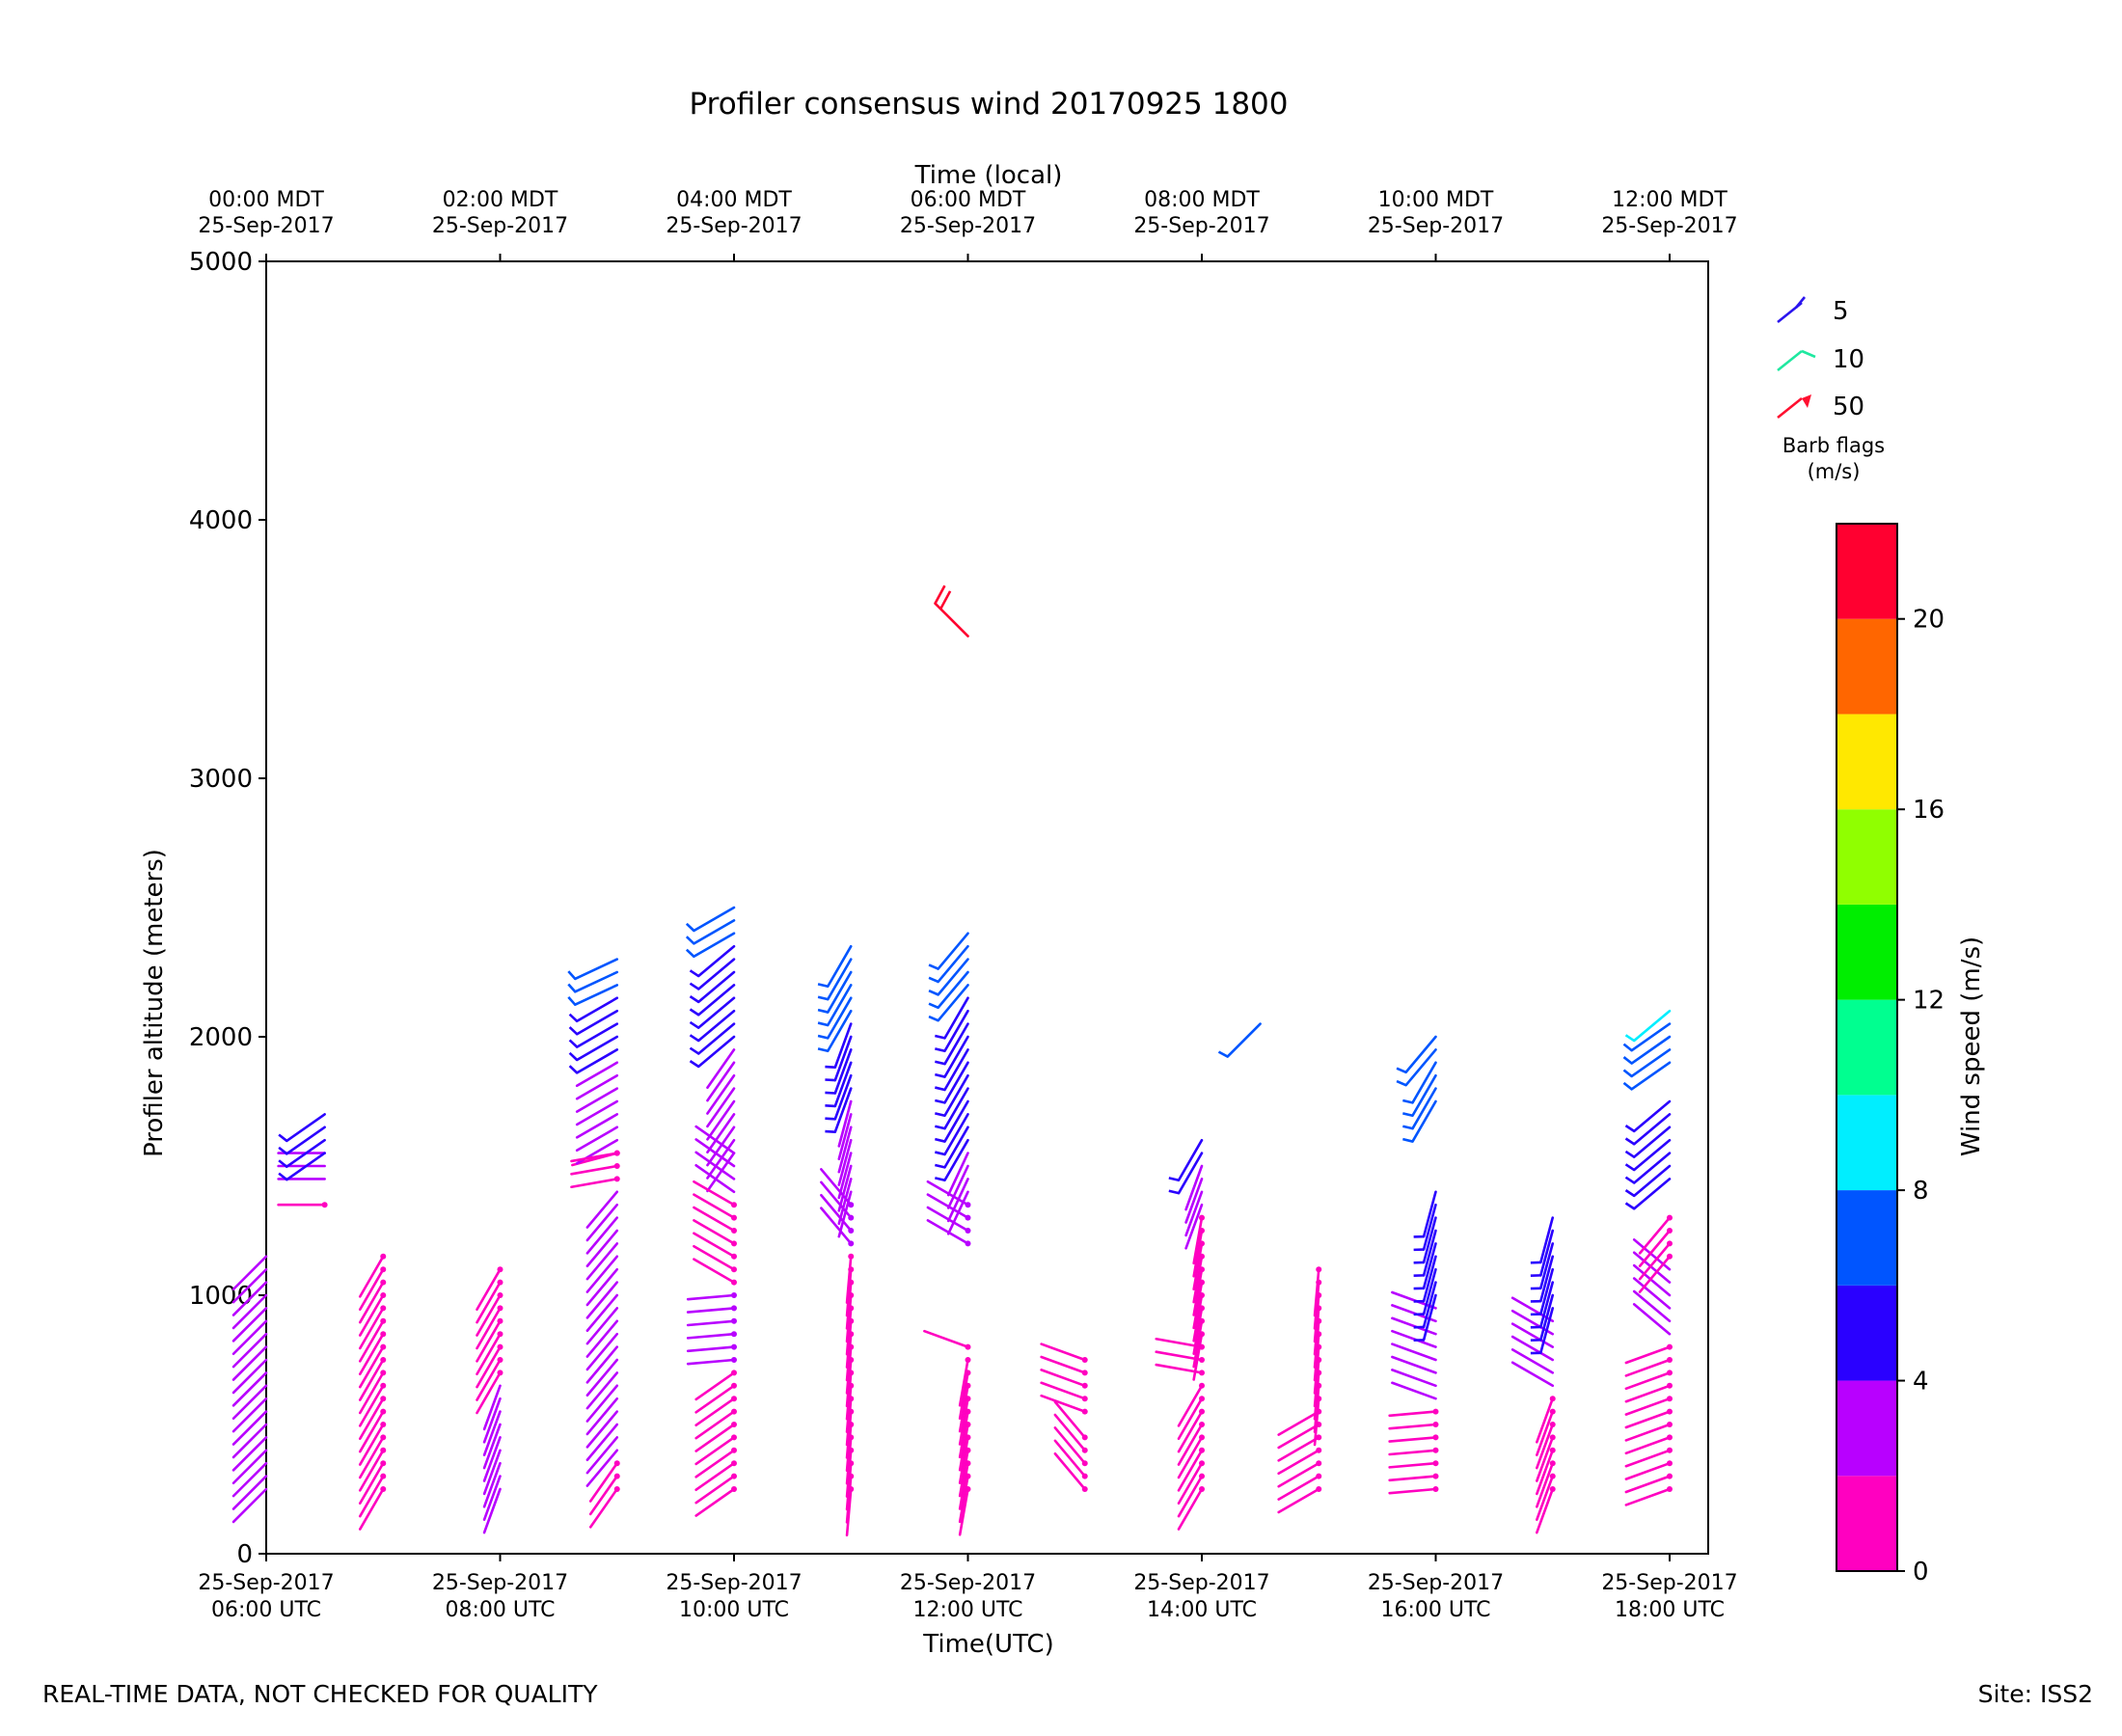  What do you see at coordinates (1807, 401) in the screenshot?
I see `legend-barb-flag` at bounding box center [1807, 401].